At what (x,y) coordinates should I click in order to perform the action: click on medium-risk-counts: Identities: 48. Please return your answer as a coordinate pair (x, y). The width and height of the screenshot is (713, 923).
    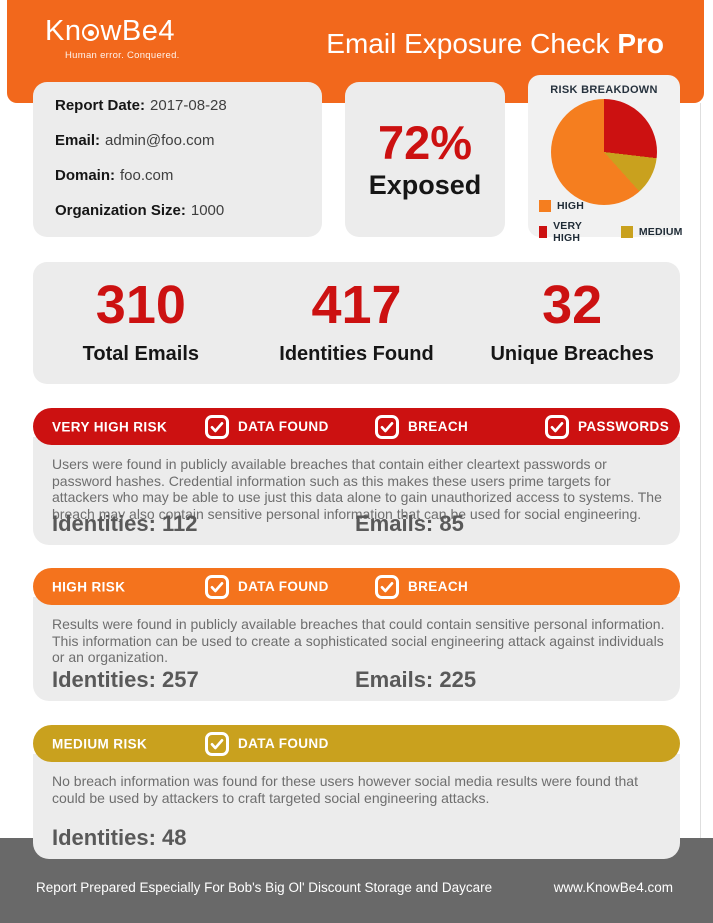
    Looking at the image, I should click on (119, 838).